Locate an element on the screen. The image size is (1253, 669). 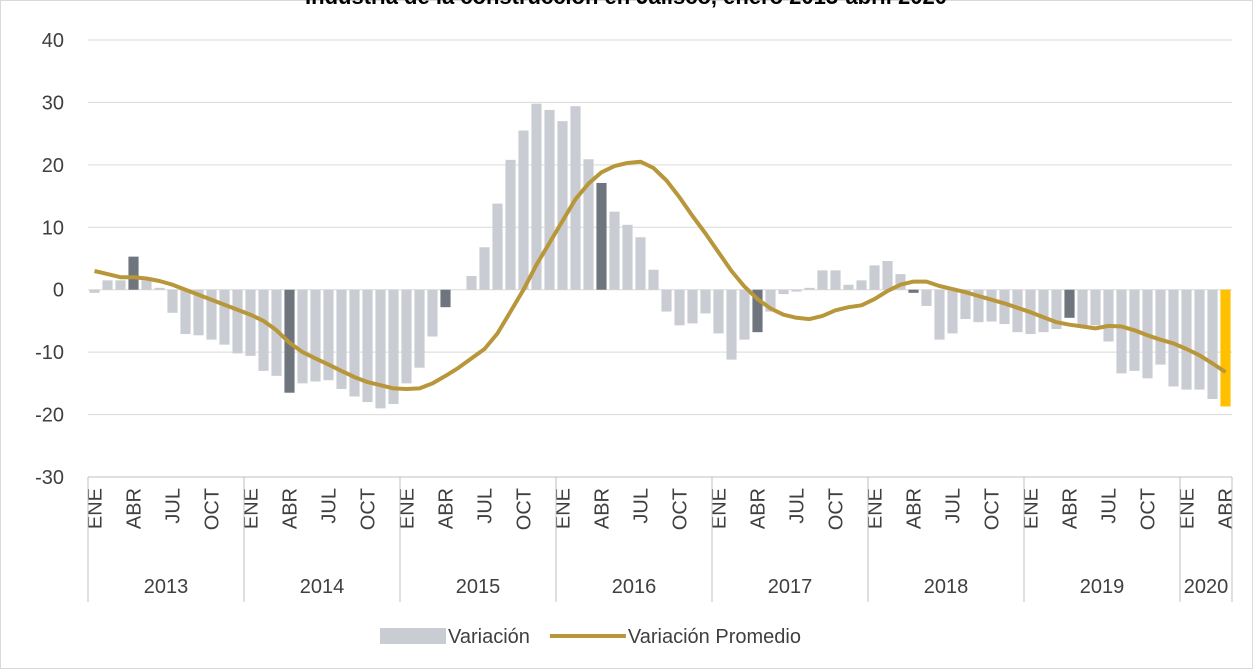
year-label: 2013 is located at coordinates (166, 587).